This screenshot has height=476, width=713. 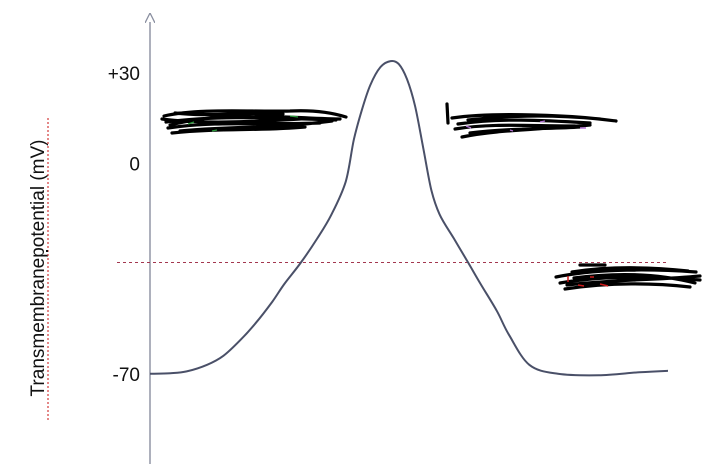 I want to click on y-axis-label: Transmembranepotential (mV), so click(x=38, y=268).